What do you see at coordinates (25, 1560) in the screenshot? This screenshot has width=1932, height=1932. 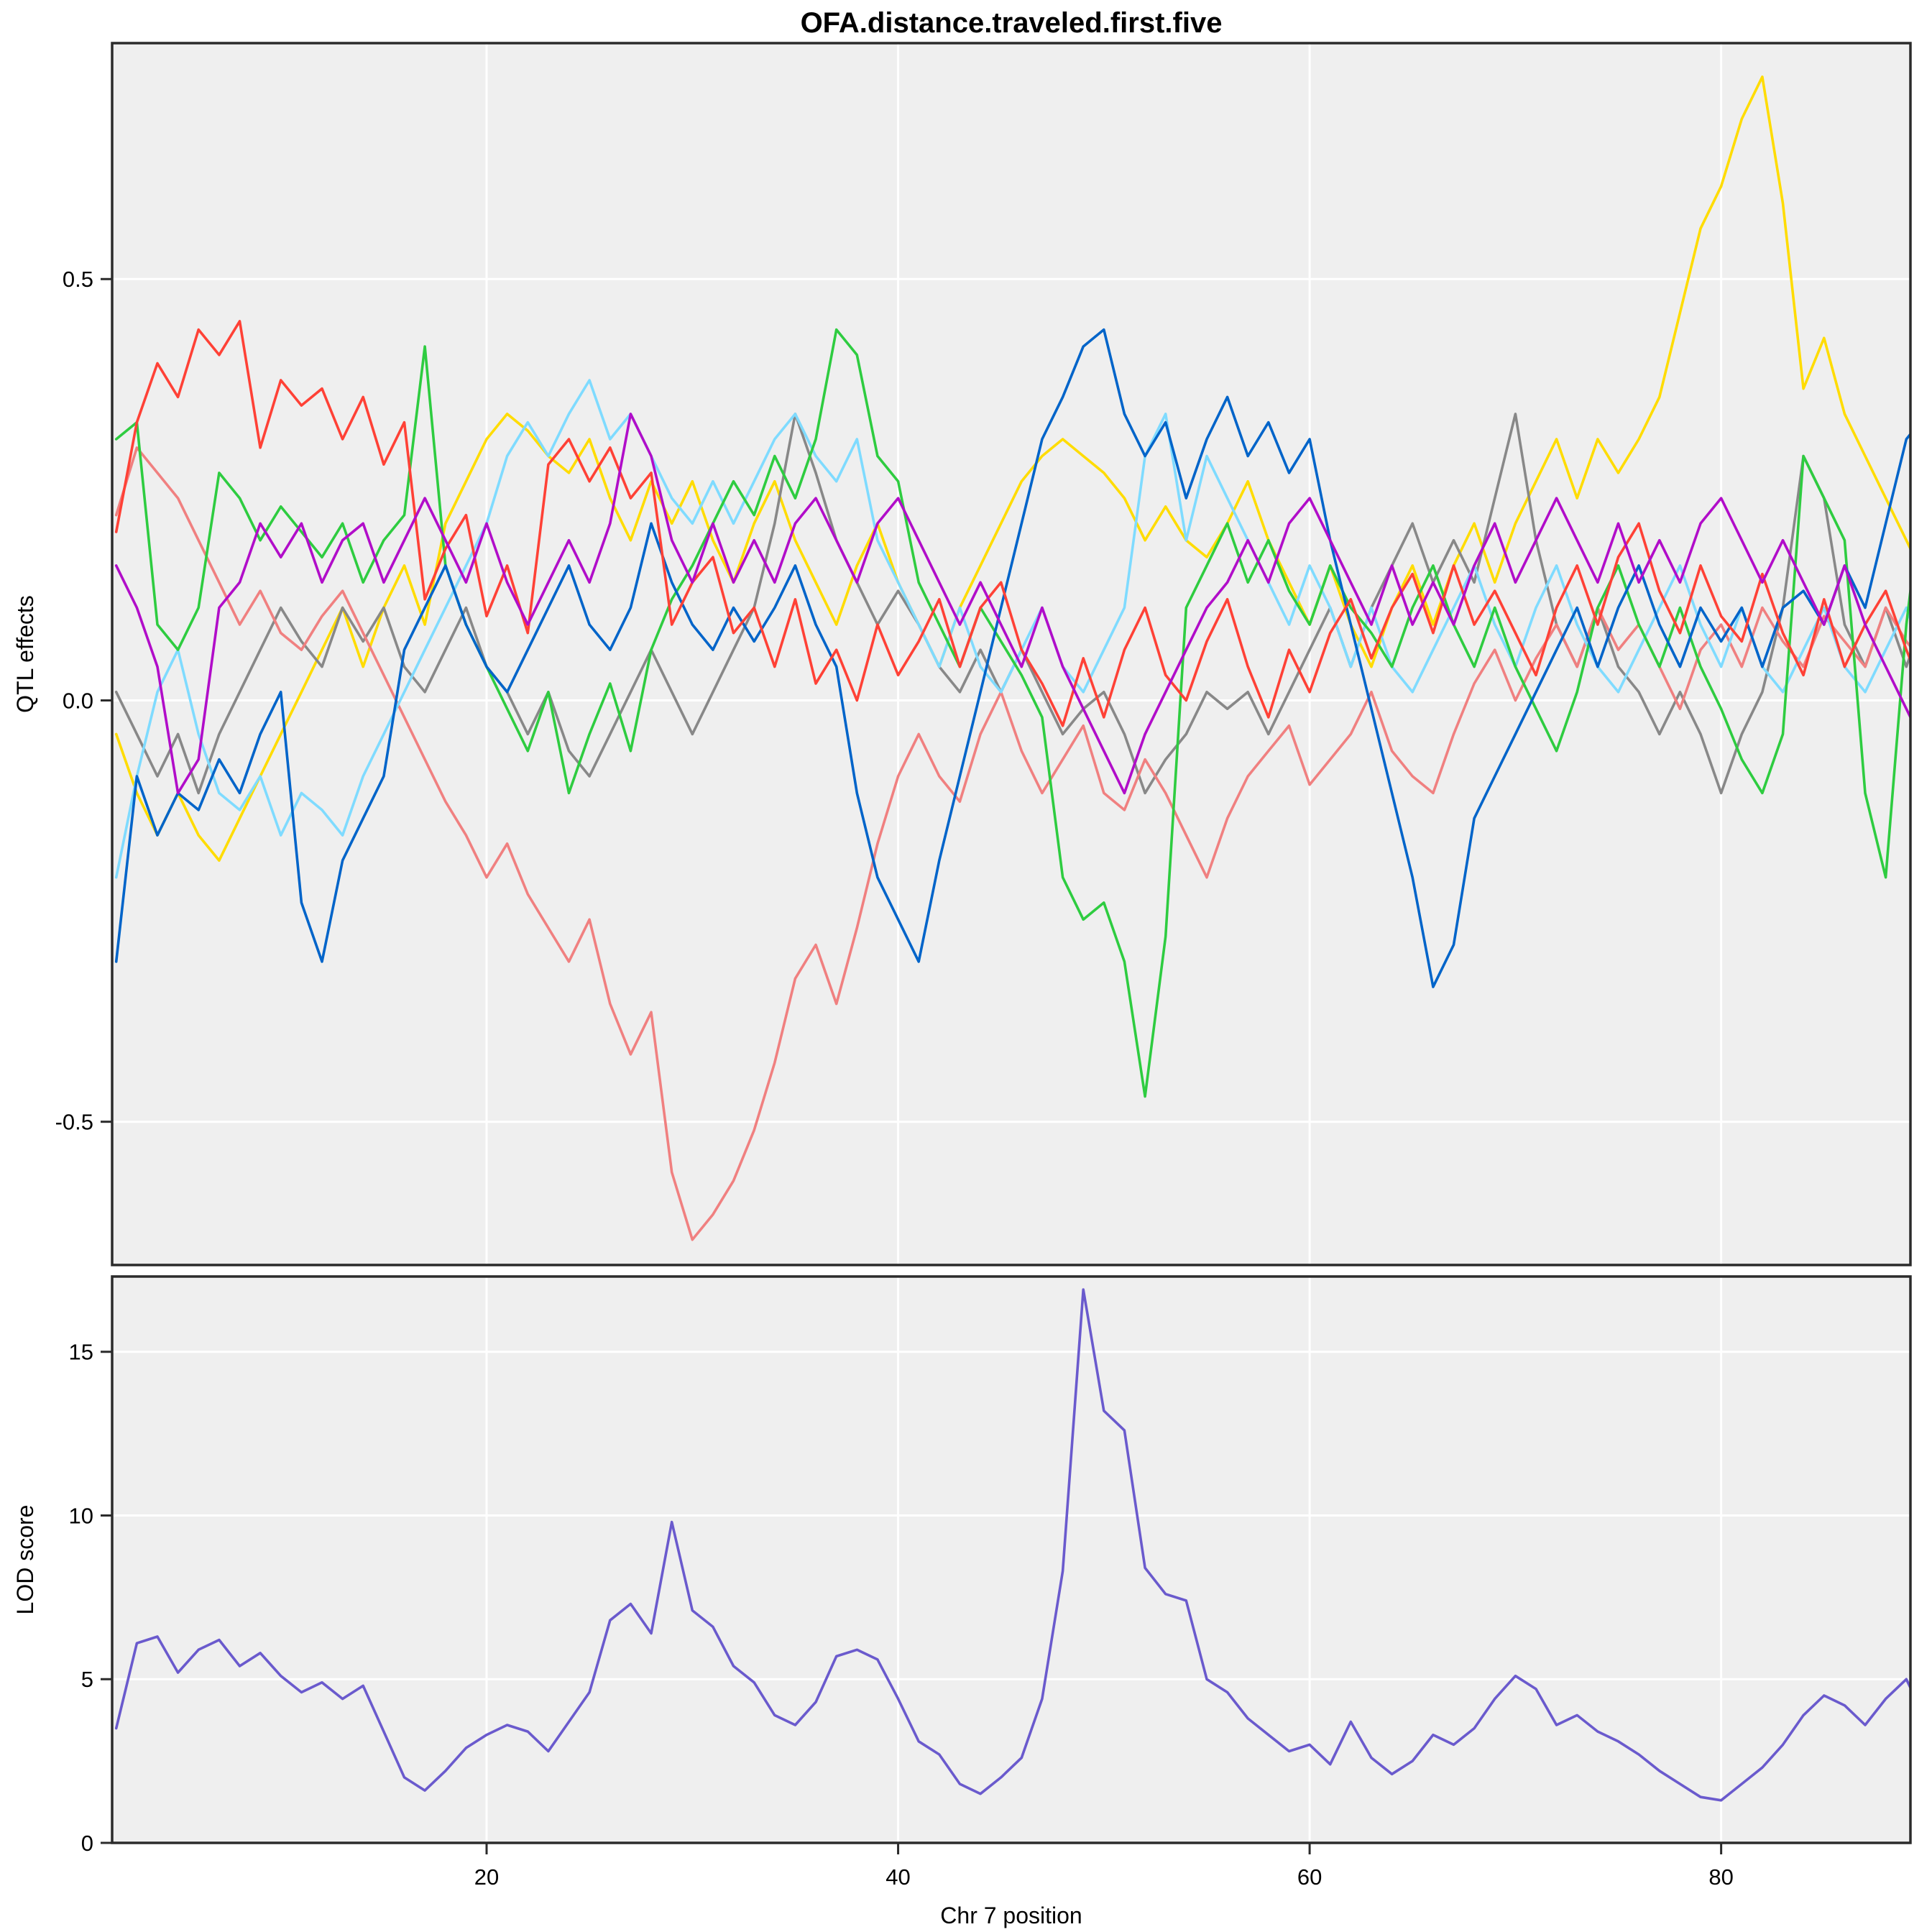 I see `svg-text: LOD score` at bounding box center [25, 1560].